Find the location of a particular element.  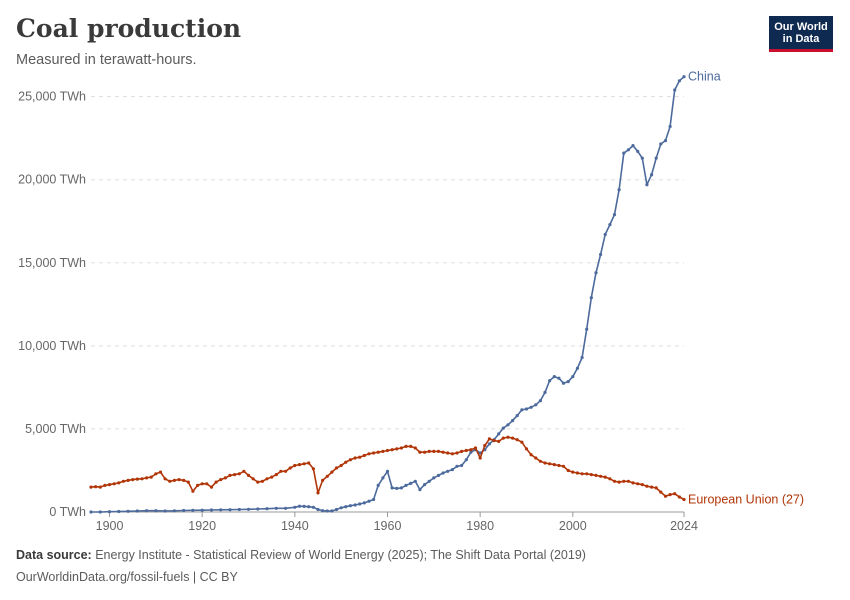

x-tick-label: 1980 is located at coordinates (480, 526).